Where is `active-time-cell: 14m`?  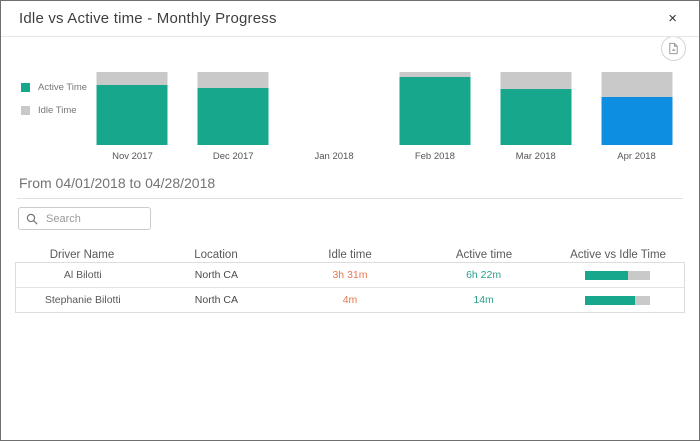
active-time-cell: 14m is located at coordinates (483, 300).